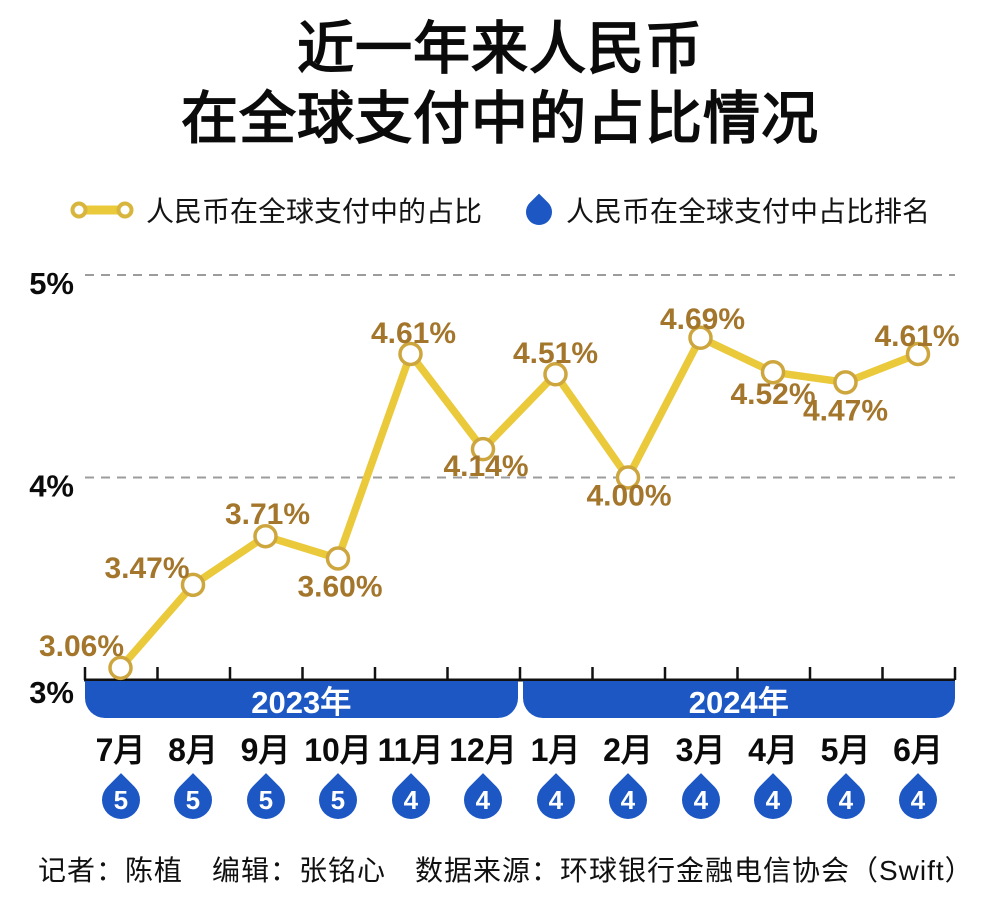 Image resolution: width=1000 pixels, height=908 pixels. What do you see at coordinates (483, 750) in the screenshot?
I see `month-label: 12月` at bounding box center [483, 750].